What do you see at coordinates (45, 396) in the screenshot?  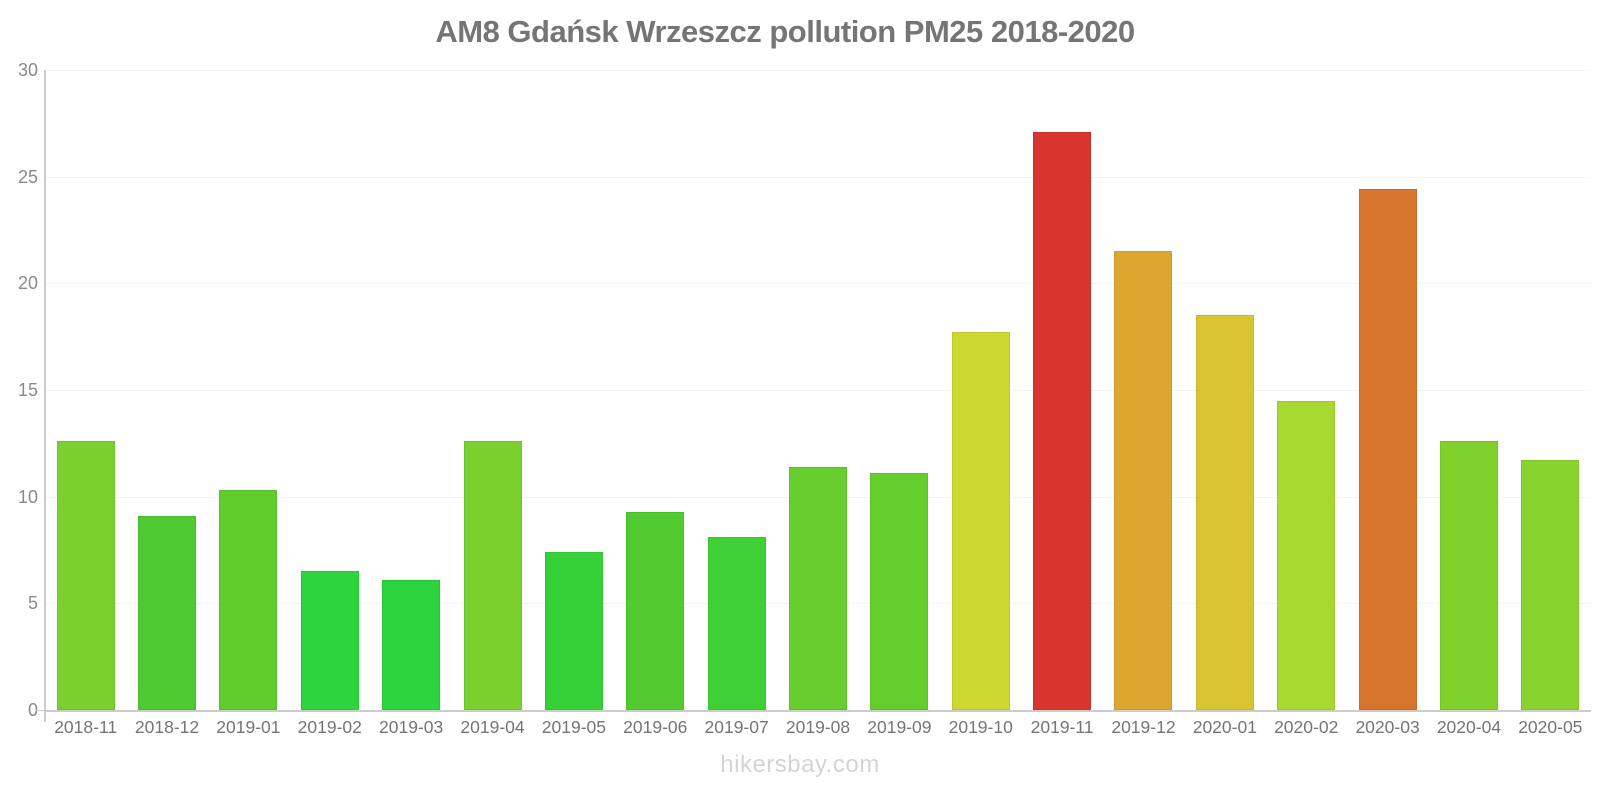 I see `y-axis-line` at bounding box center [45, 396].